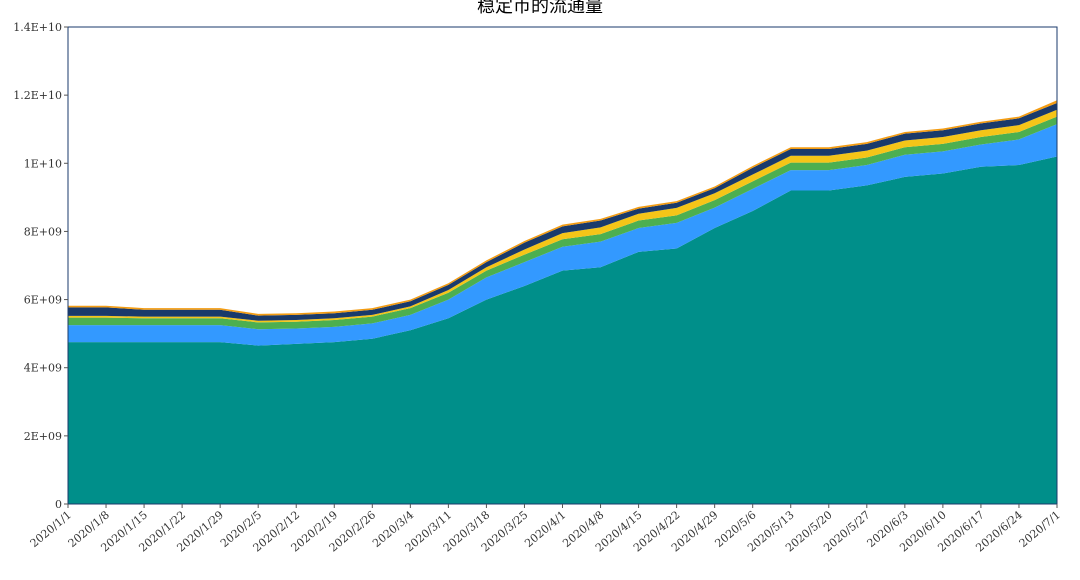 The width and height of the screenshot is (1080, 580). Describe the element at coordinates (540, 8) in the screenshot. I see `chart-title: 稳定币的流通量` at that location.